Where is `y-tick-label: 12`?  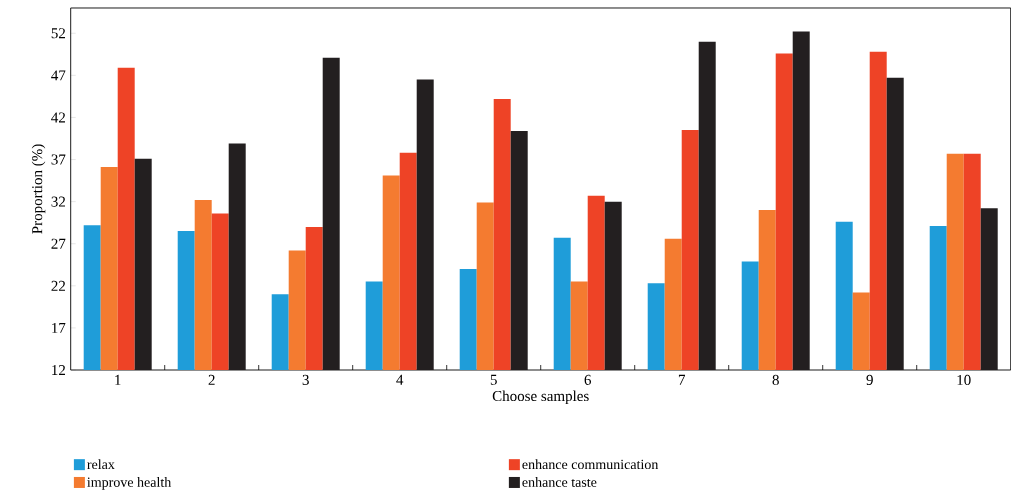
y-tick-label: 12 is located at coordinates (59, 370).